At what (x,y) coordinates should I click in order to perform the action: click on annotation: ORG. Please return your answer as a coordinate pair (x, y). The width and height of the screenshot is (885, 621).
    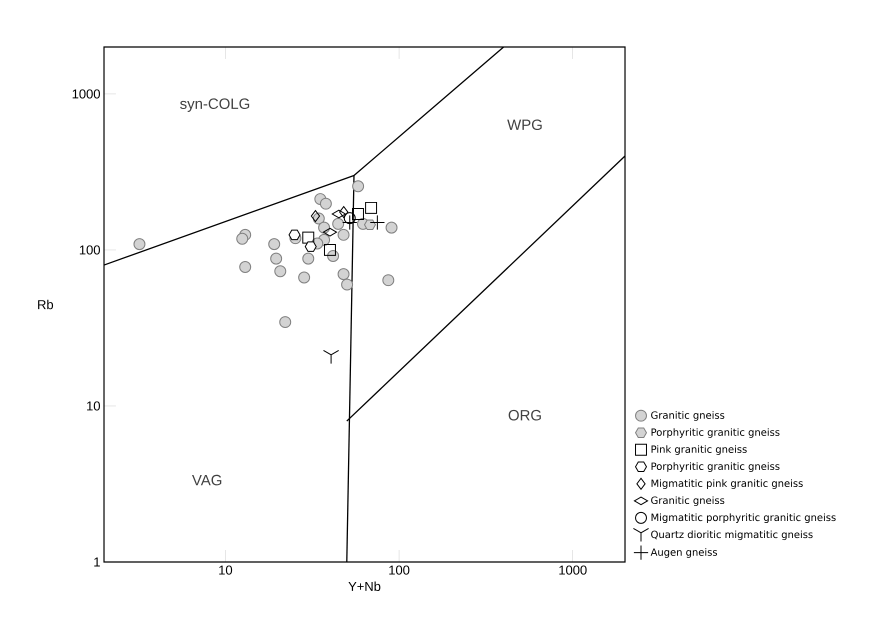
    Looking at the image, I should click on (524, 415).